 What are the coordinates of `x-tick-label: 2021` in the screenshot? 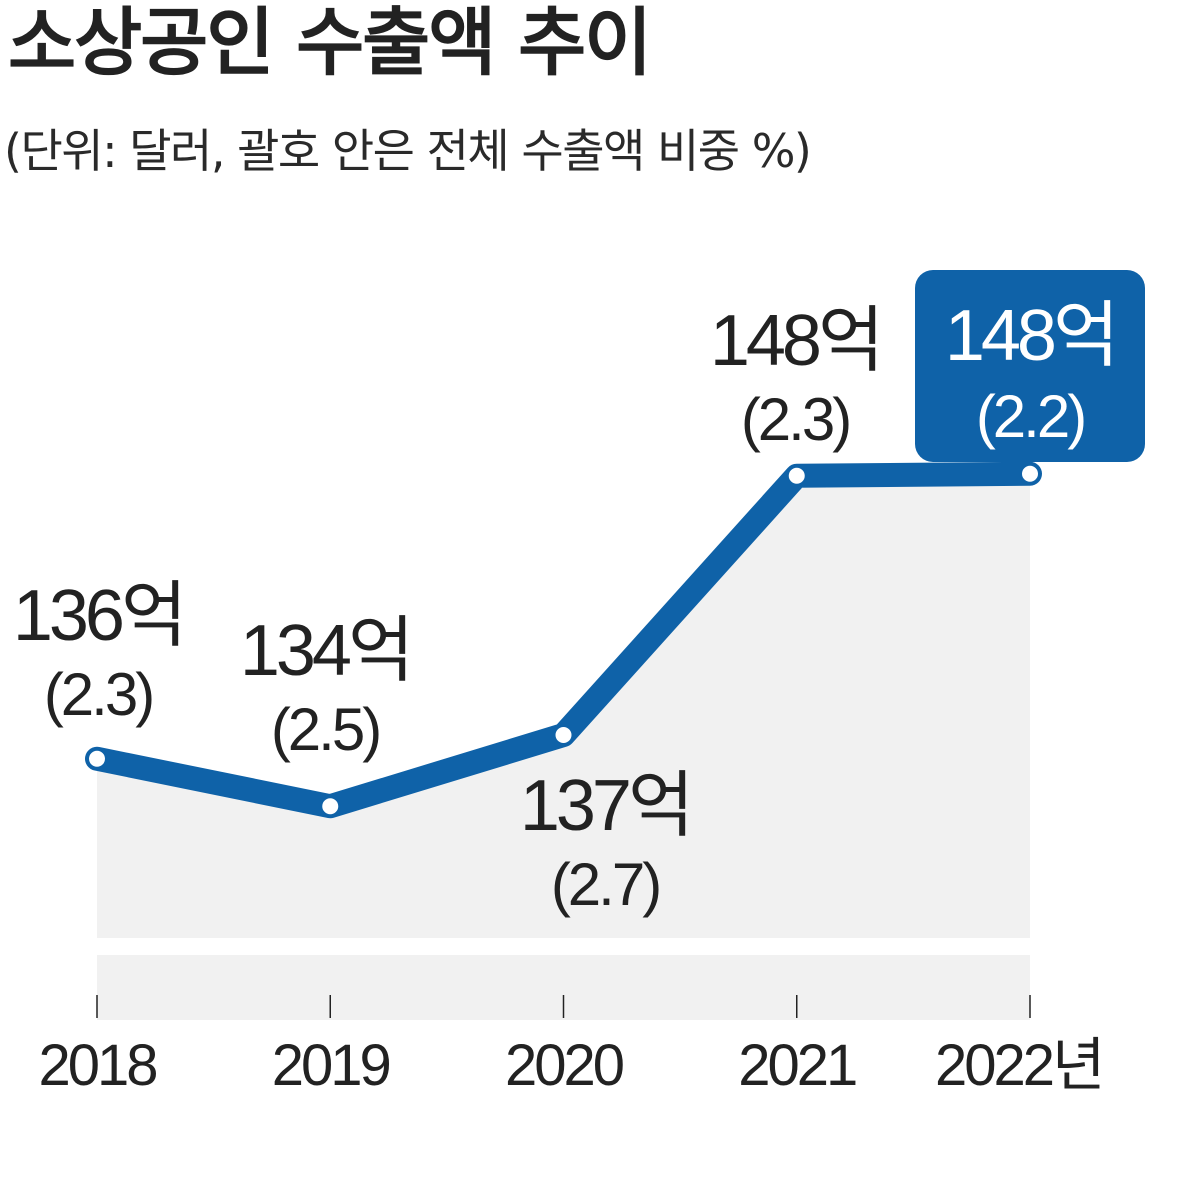 It's located at (797, 1065).